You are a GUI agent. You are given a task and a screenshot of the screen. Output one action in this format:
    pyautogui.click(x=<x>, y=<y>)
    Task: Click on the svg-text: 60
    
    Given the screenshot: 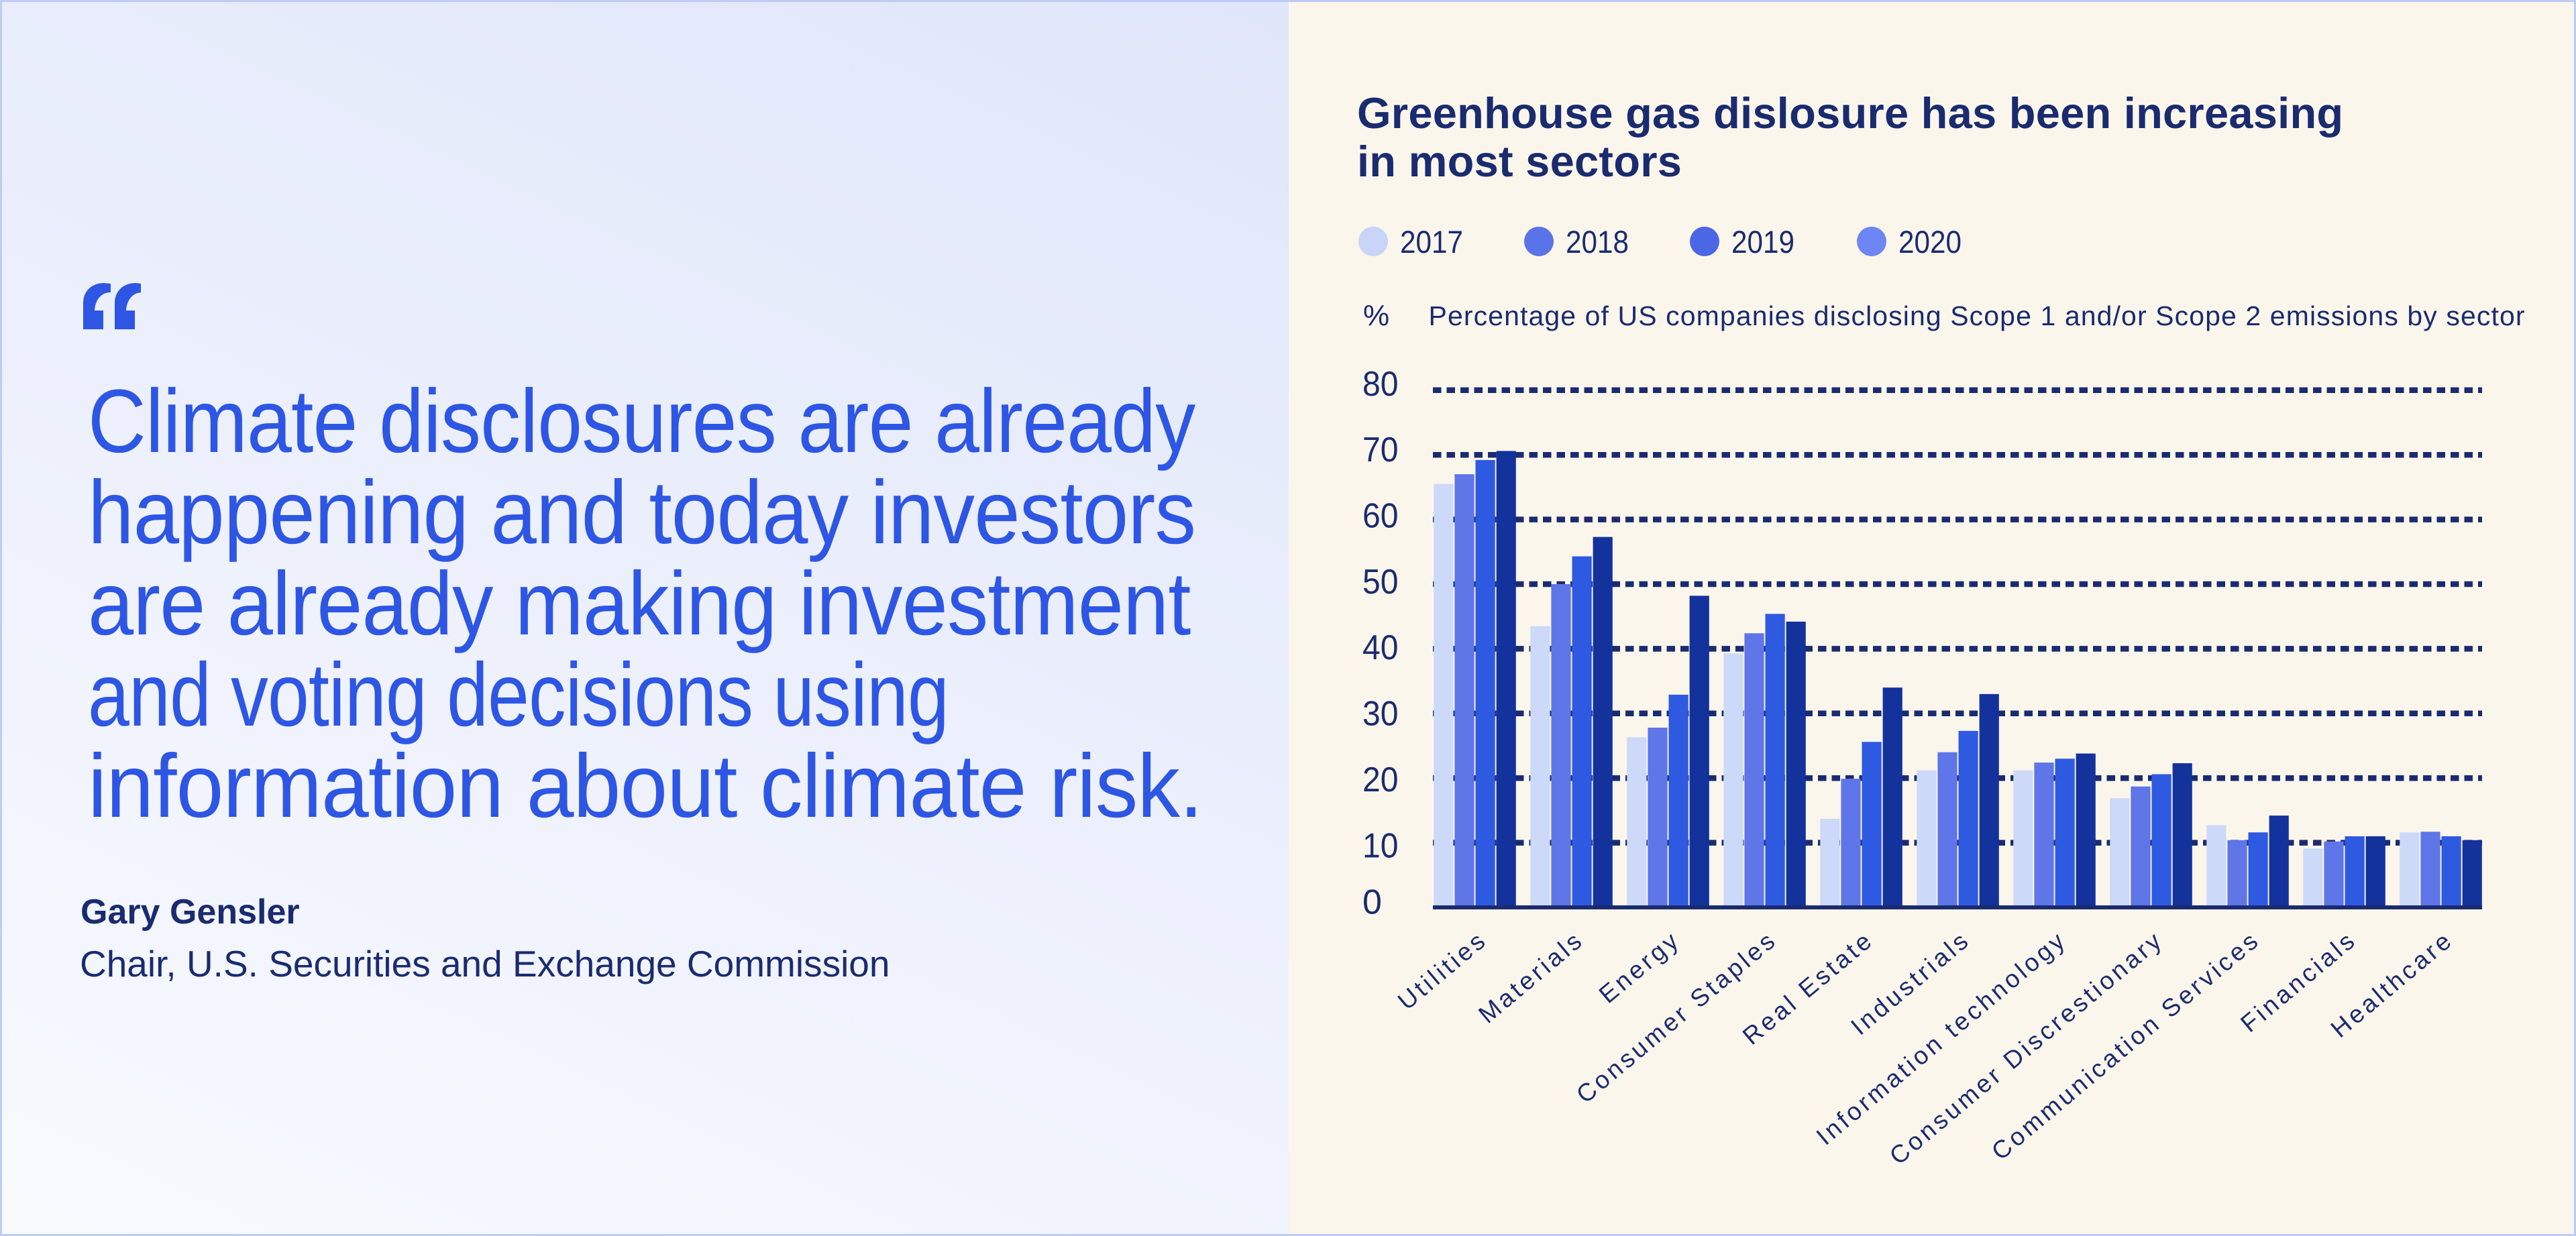 What is the action you would take?
    pyautogui.click(x=1380, y=516)
    